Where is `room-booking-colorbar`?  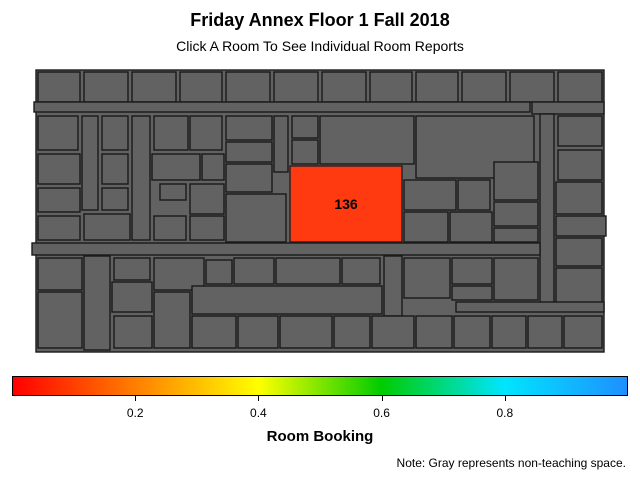 room-booking-colorbar is located at coordinates (320, 386).